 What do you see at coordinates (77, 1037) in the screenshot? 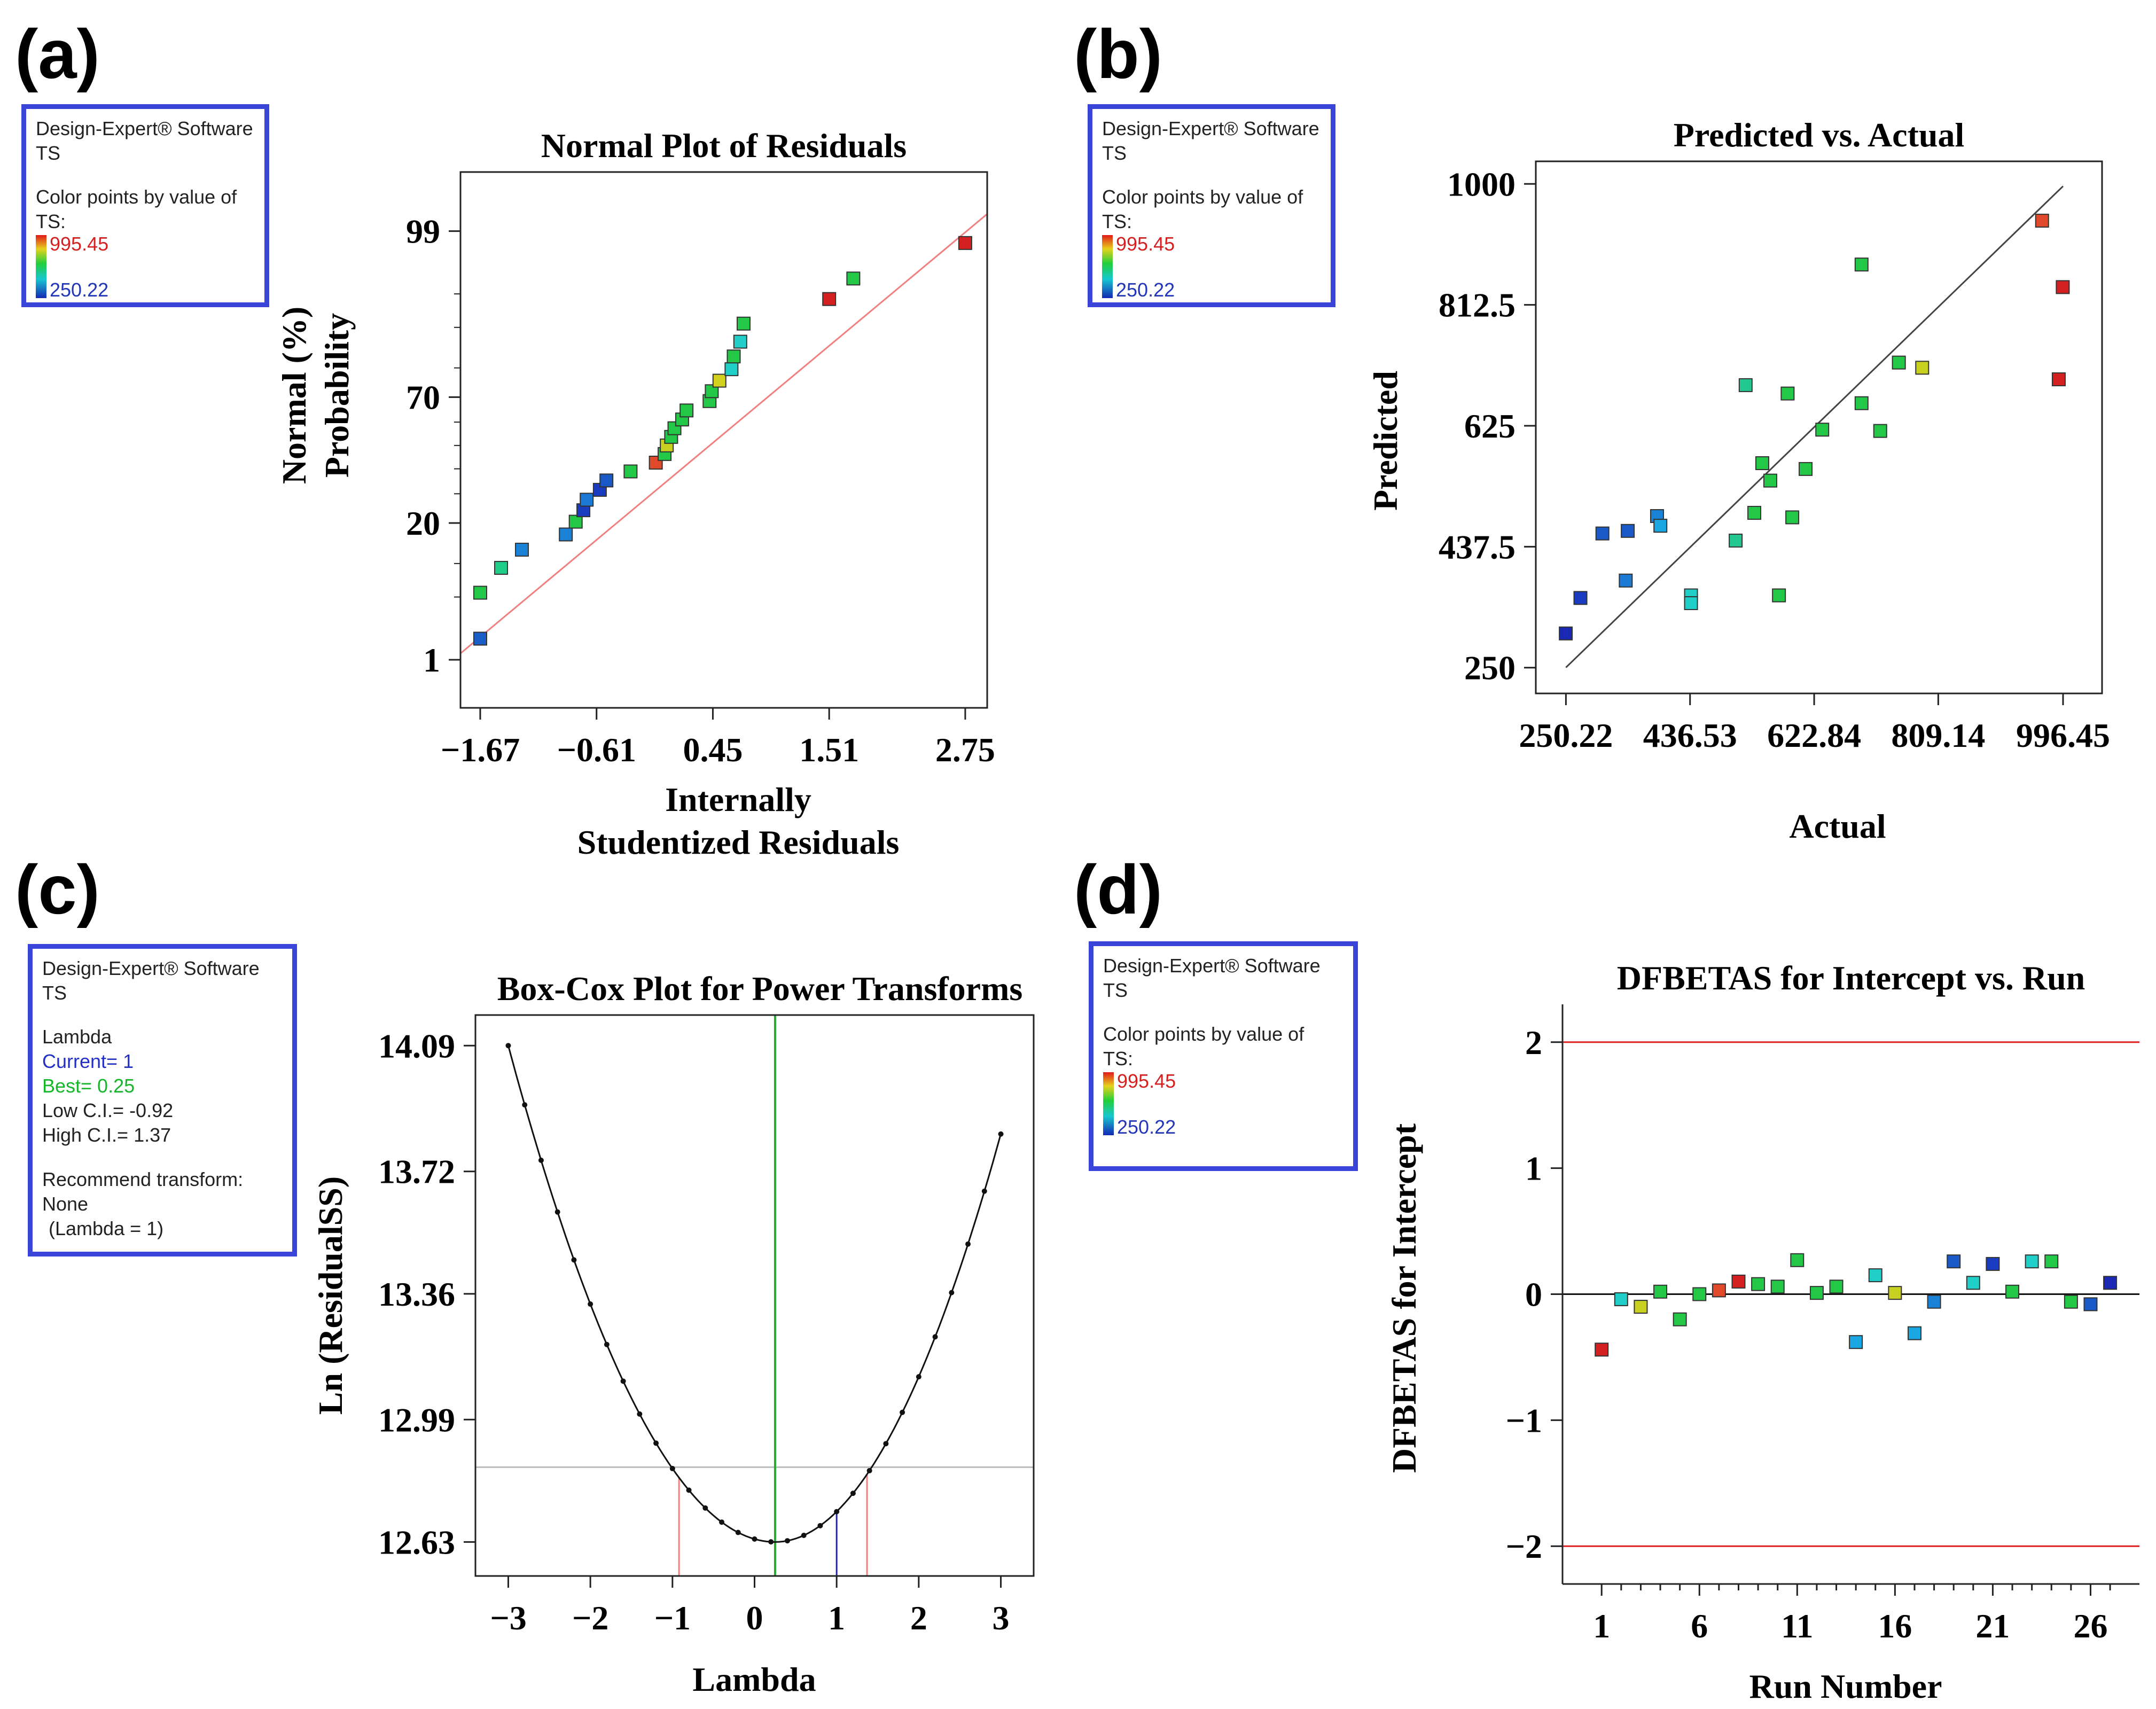
I see `legend-lambda-heading: Lambda` at bounding box center [77, 1037].